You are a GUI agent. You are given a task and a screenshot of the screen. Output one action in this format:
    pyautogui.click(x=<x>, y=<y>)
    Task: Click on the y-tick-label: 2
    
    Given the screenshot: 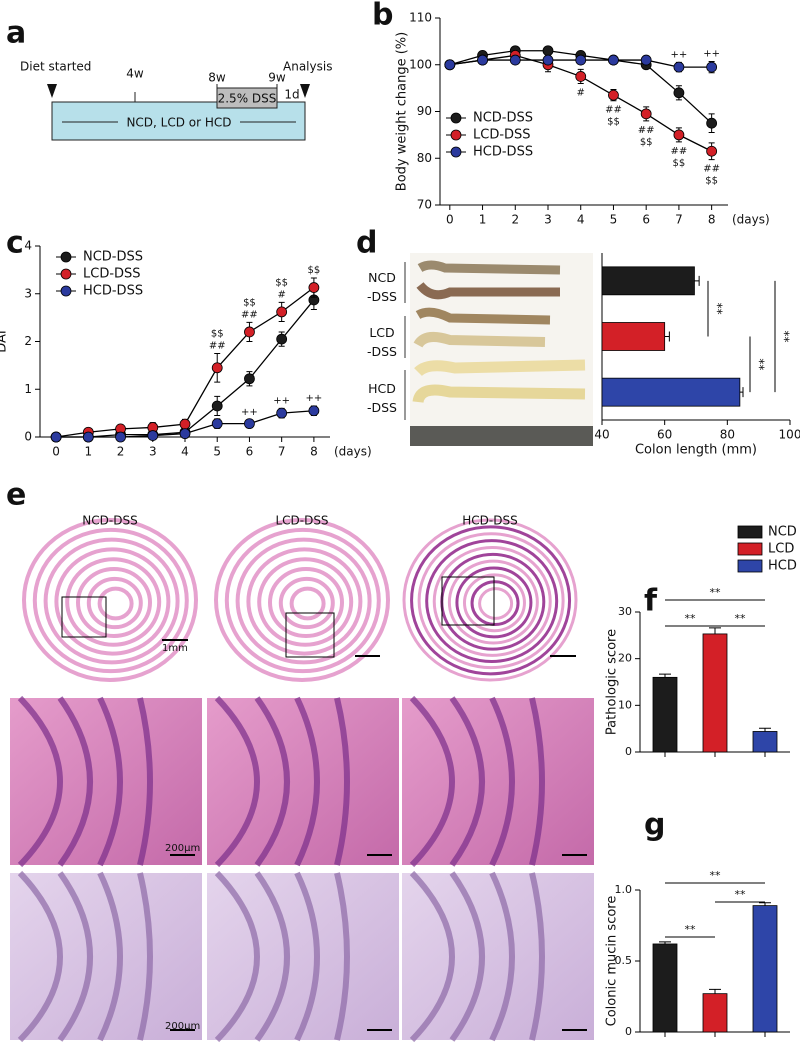 What is the action you would take?
    pyautogui.click(x=28, y=341)
    